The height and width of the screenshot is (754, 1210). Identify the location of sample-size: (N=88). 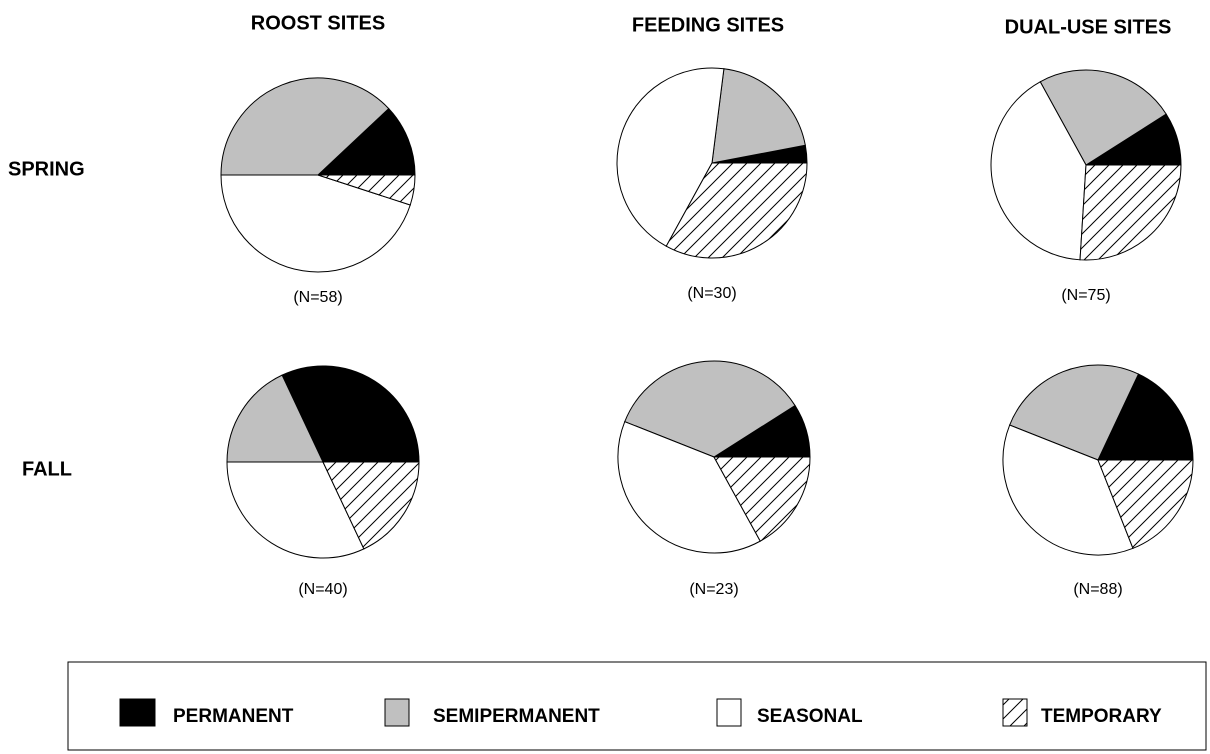
(1097, 589).